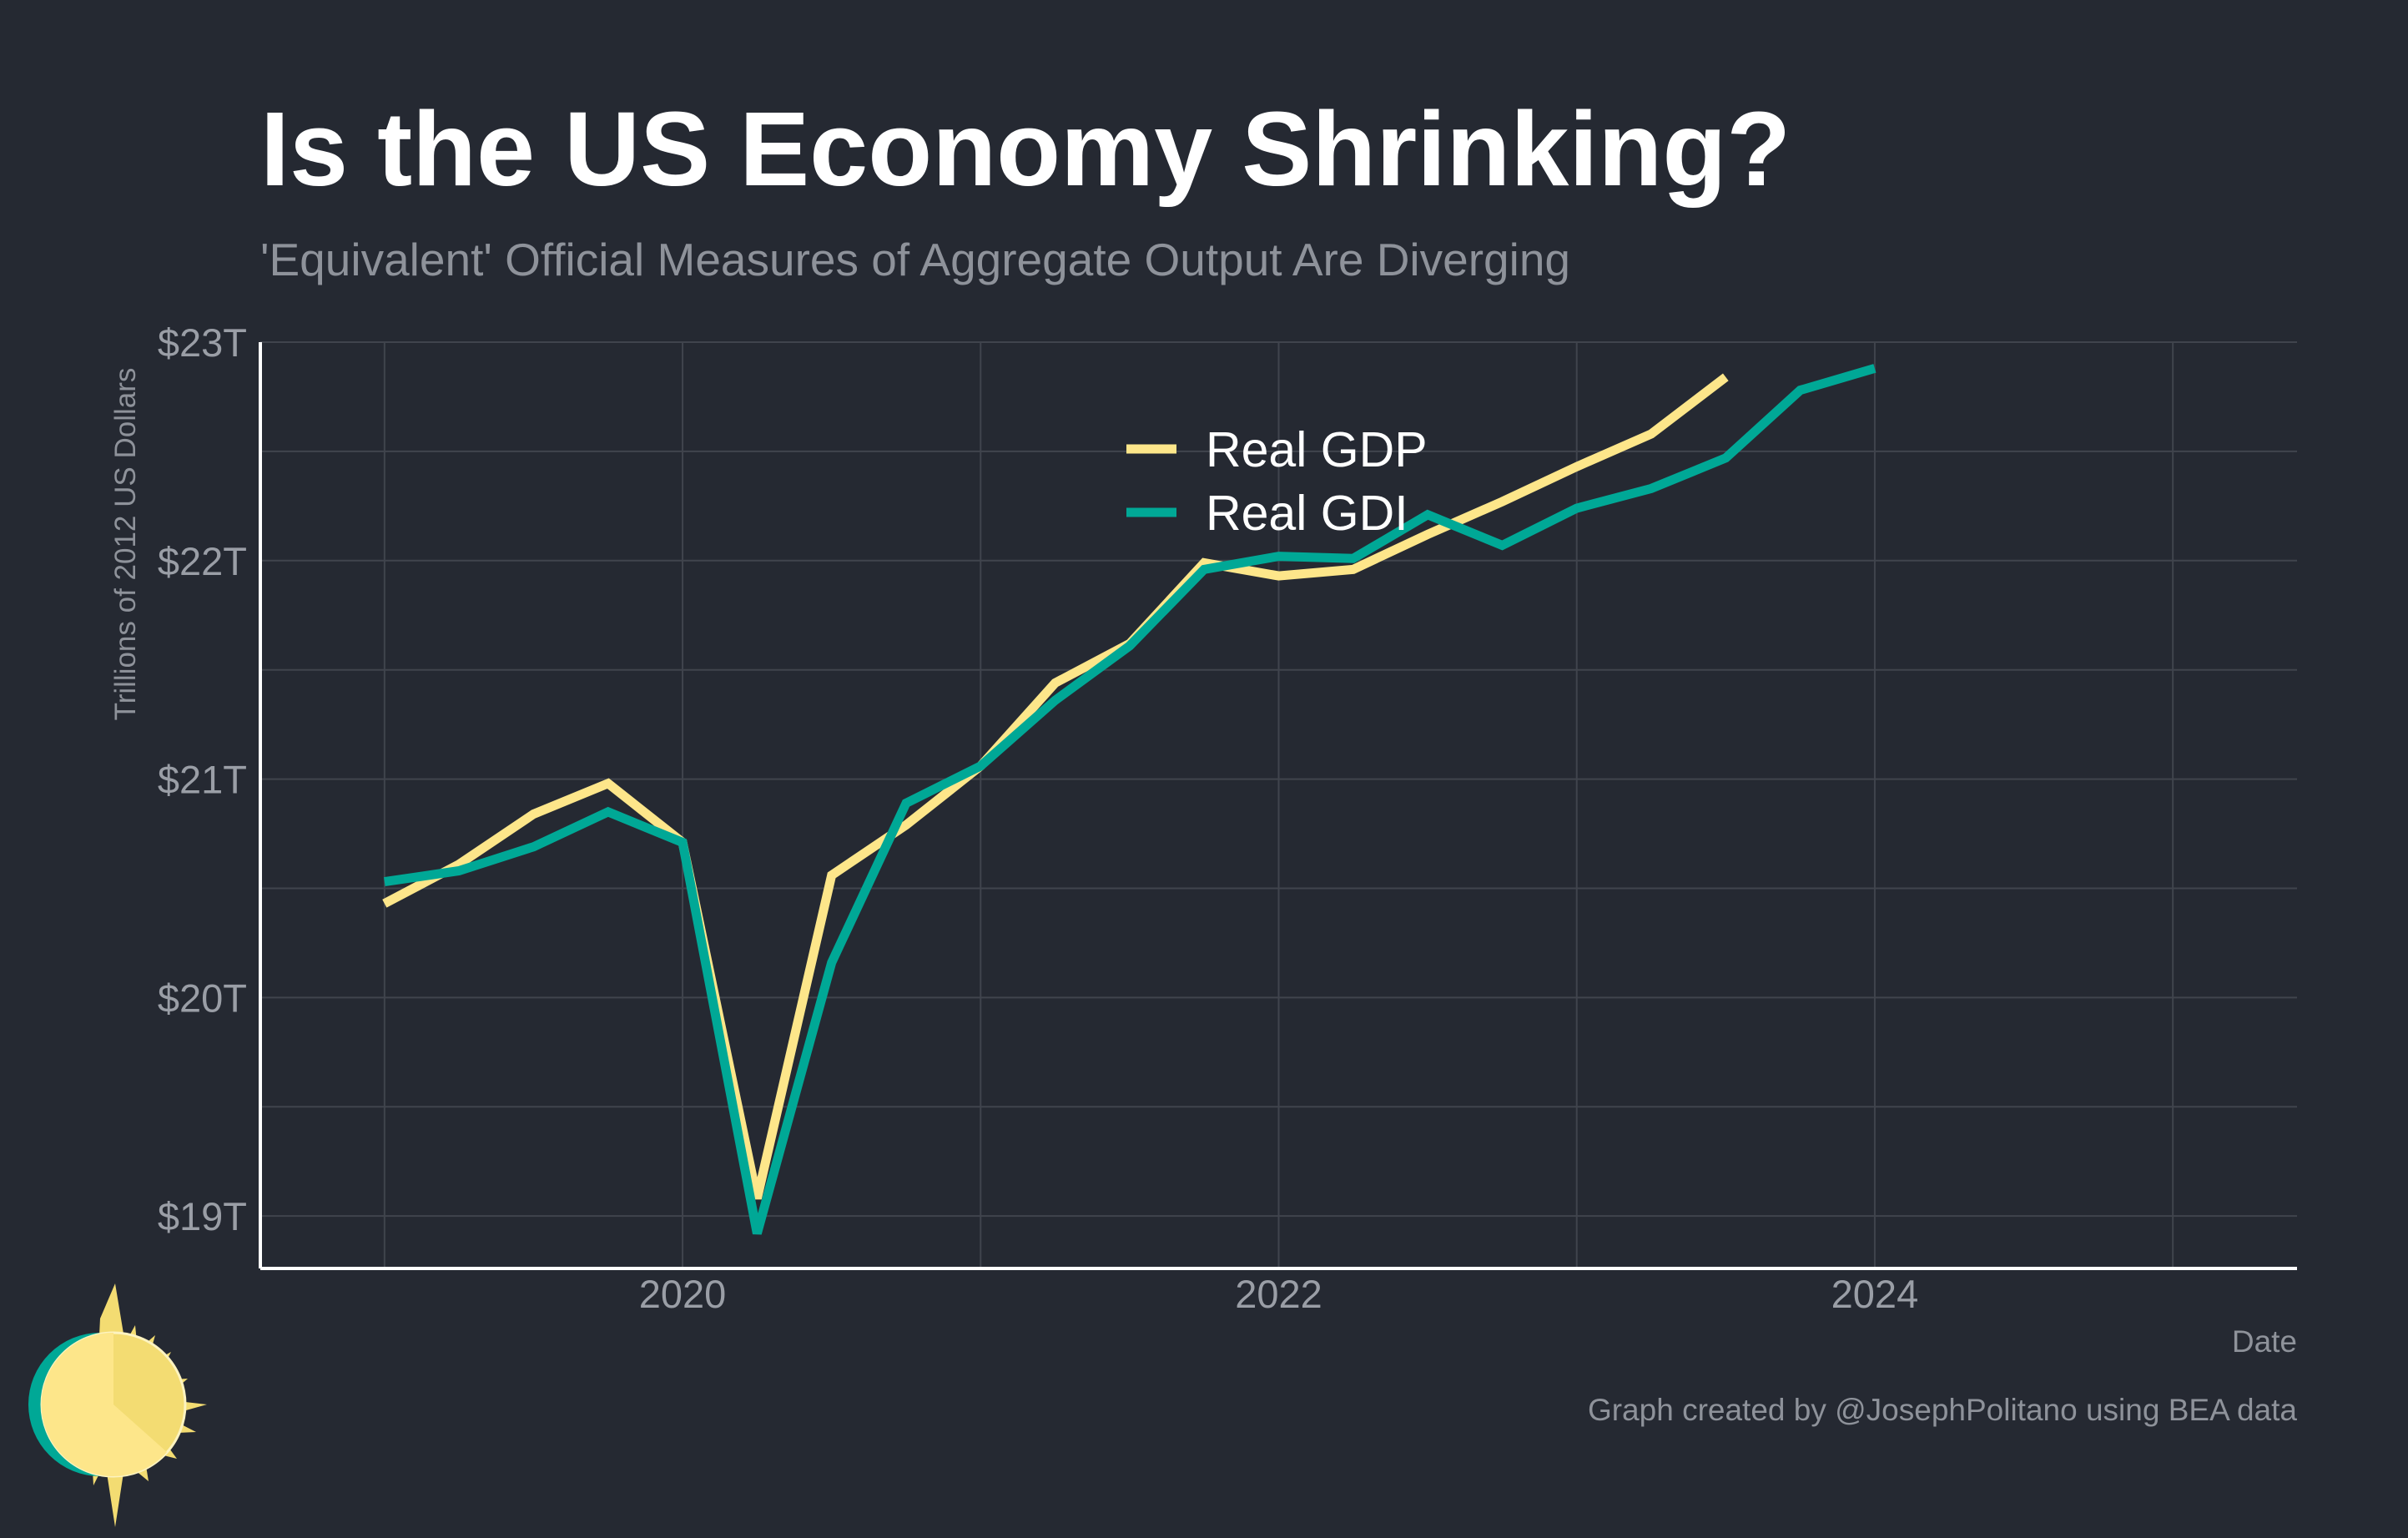 Image resolution: width=2408 pixels, height=1538 pixels. I want to click on x-tick-label: 2022, so click(1278, 1294).